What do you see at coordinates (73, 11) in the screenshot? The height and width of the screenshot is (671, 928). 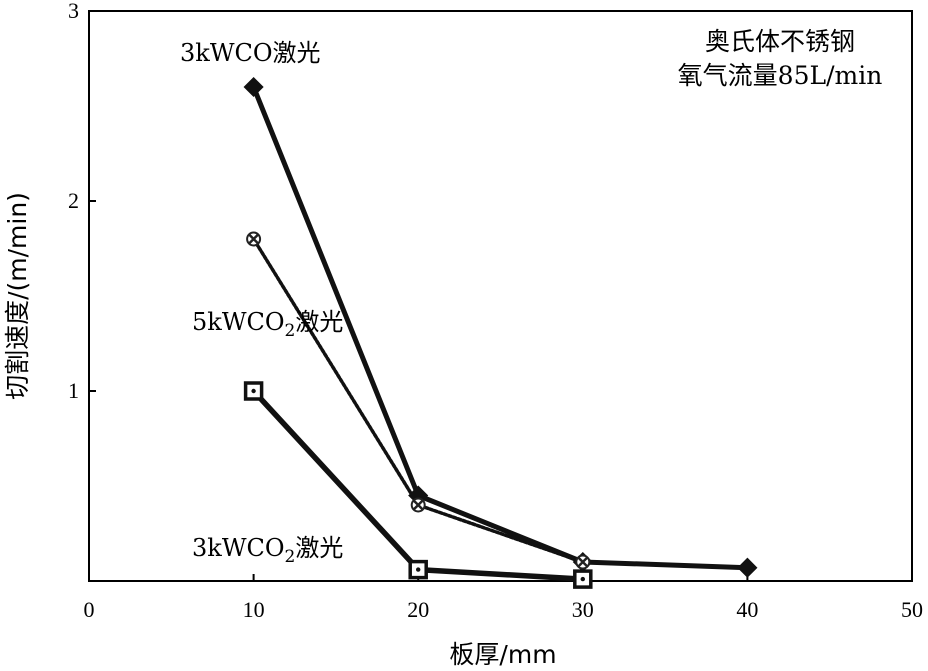 I see `y-tick-label: 3` at bounding box center [73, 11].